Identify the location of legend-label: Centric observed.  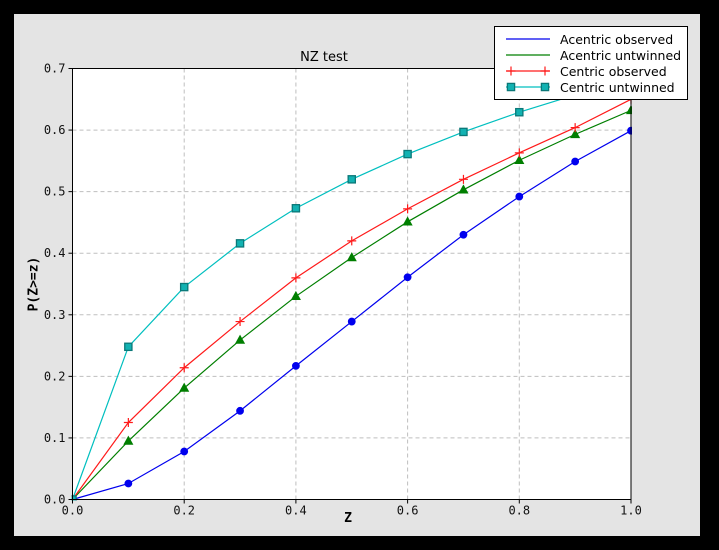
(613, 71).